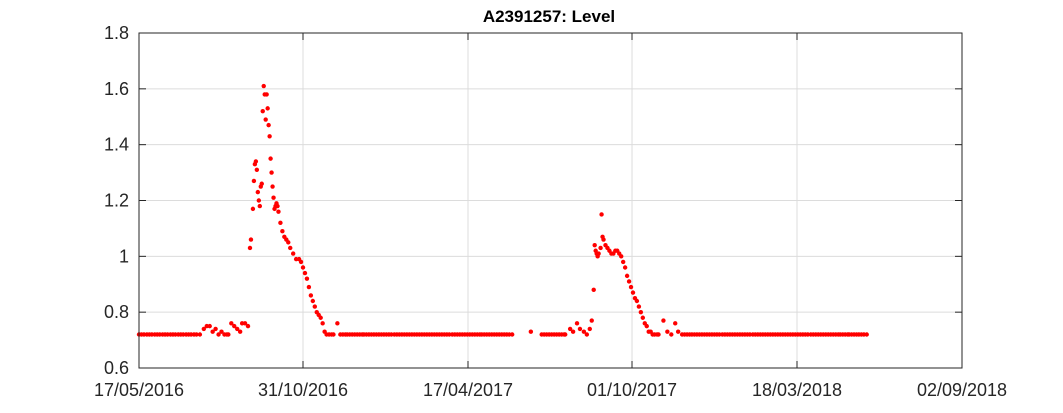 Image resolution: width=1063 pixels, height=413 pixels. Describe the element at coordinates (124, 256) in the screenshot. I see `y-tick-label: 1` at that location.